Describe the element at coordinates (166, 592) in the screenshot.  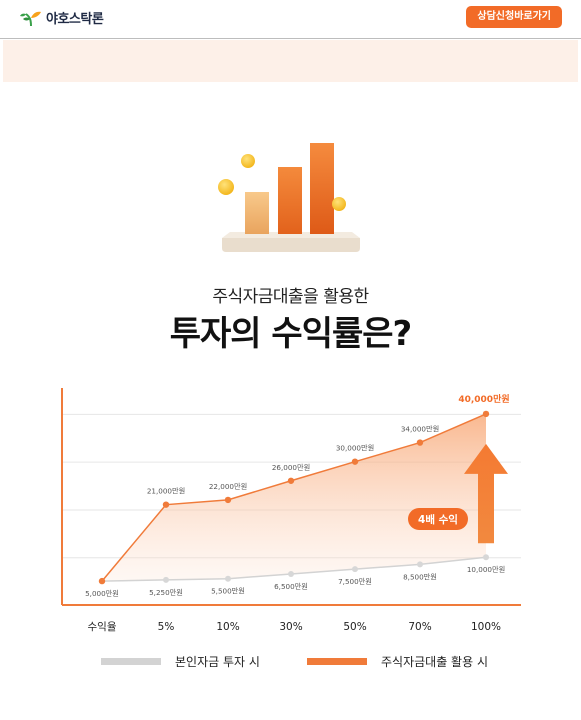
I see `self-value-label: 5,250만원` at that location.